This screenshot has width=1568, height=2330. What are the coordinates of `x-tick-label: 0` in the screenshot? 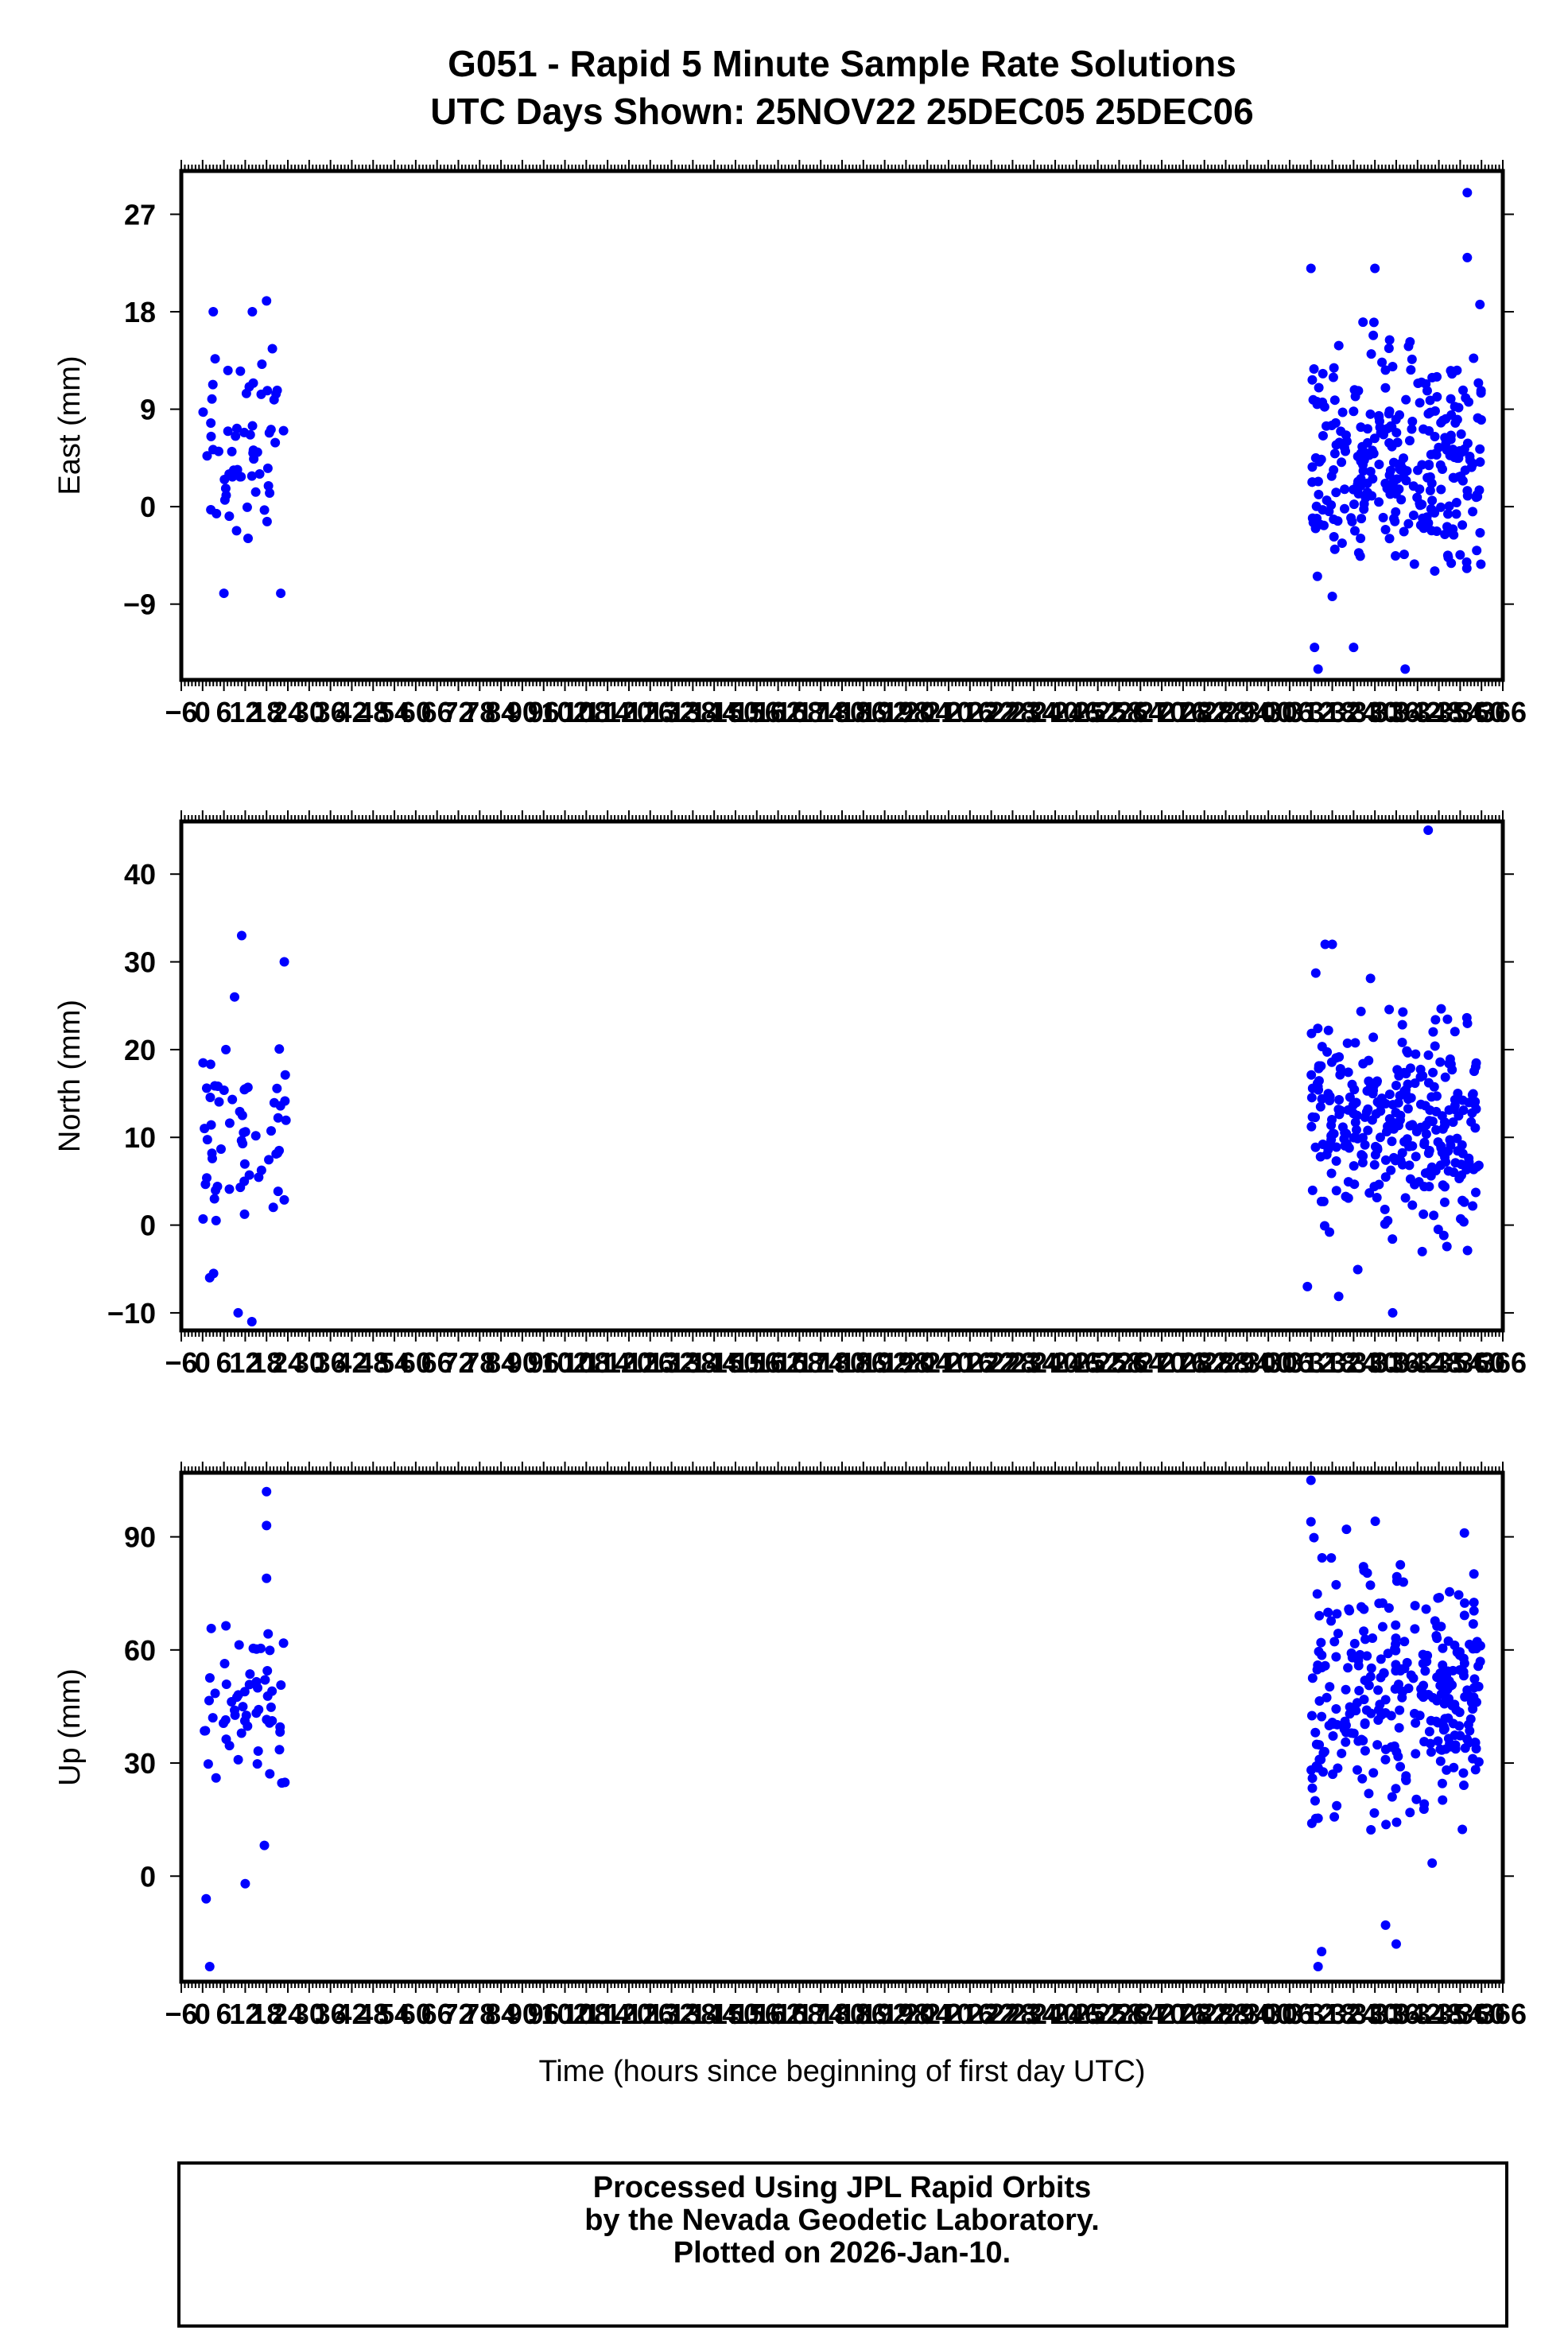 It's located at (203, 1362).